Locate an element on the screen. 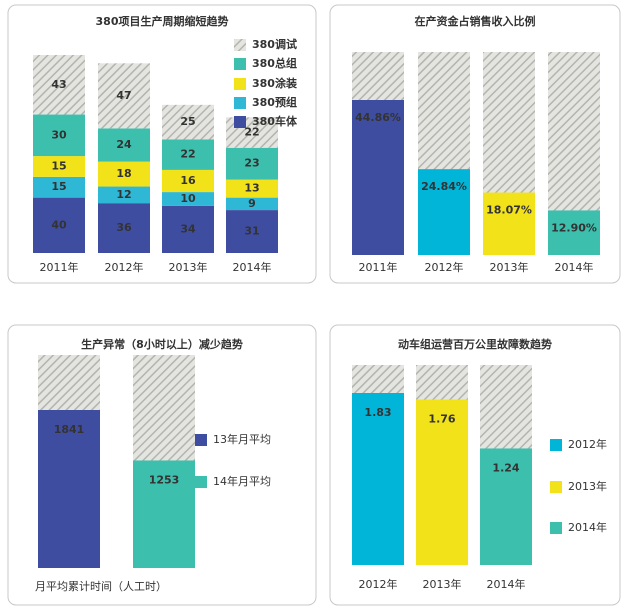 The width and height of the screenshot is (628, 616). data-label: 43 is located at coordinates (58, 84).